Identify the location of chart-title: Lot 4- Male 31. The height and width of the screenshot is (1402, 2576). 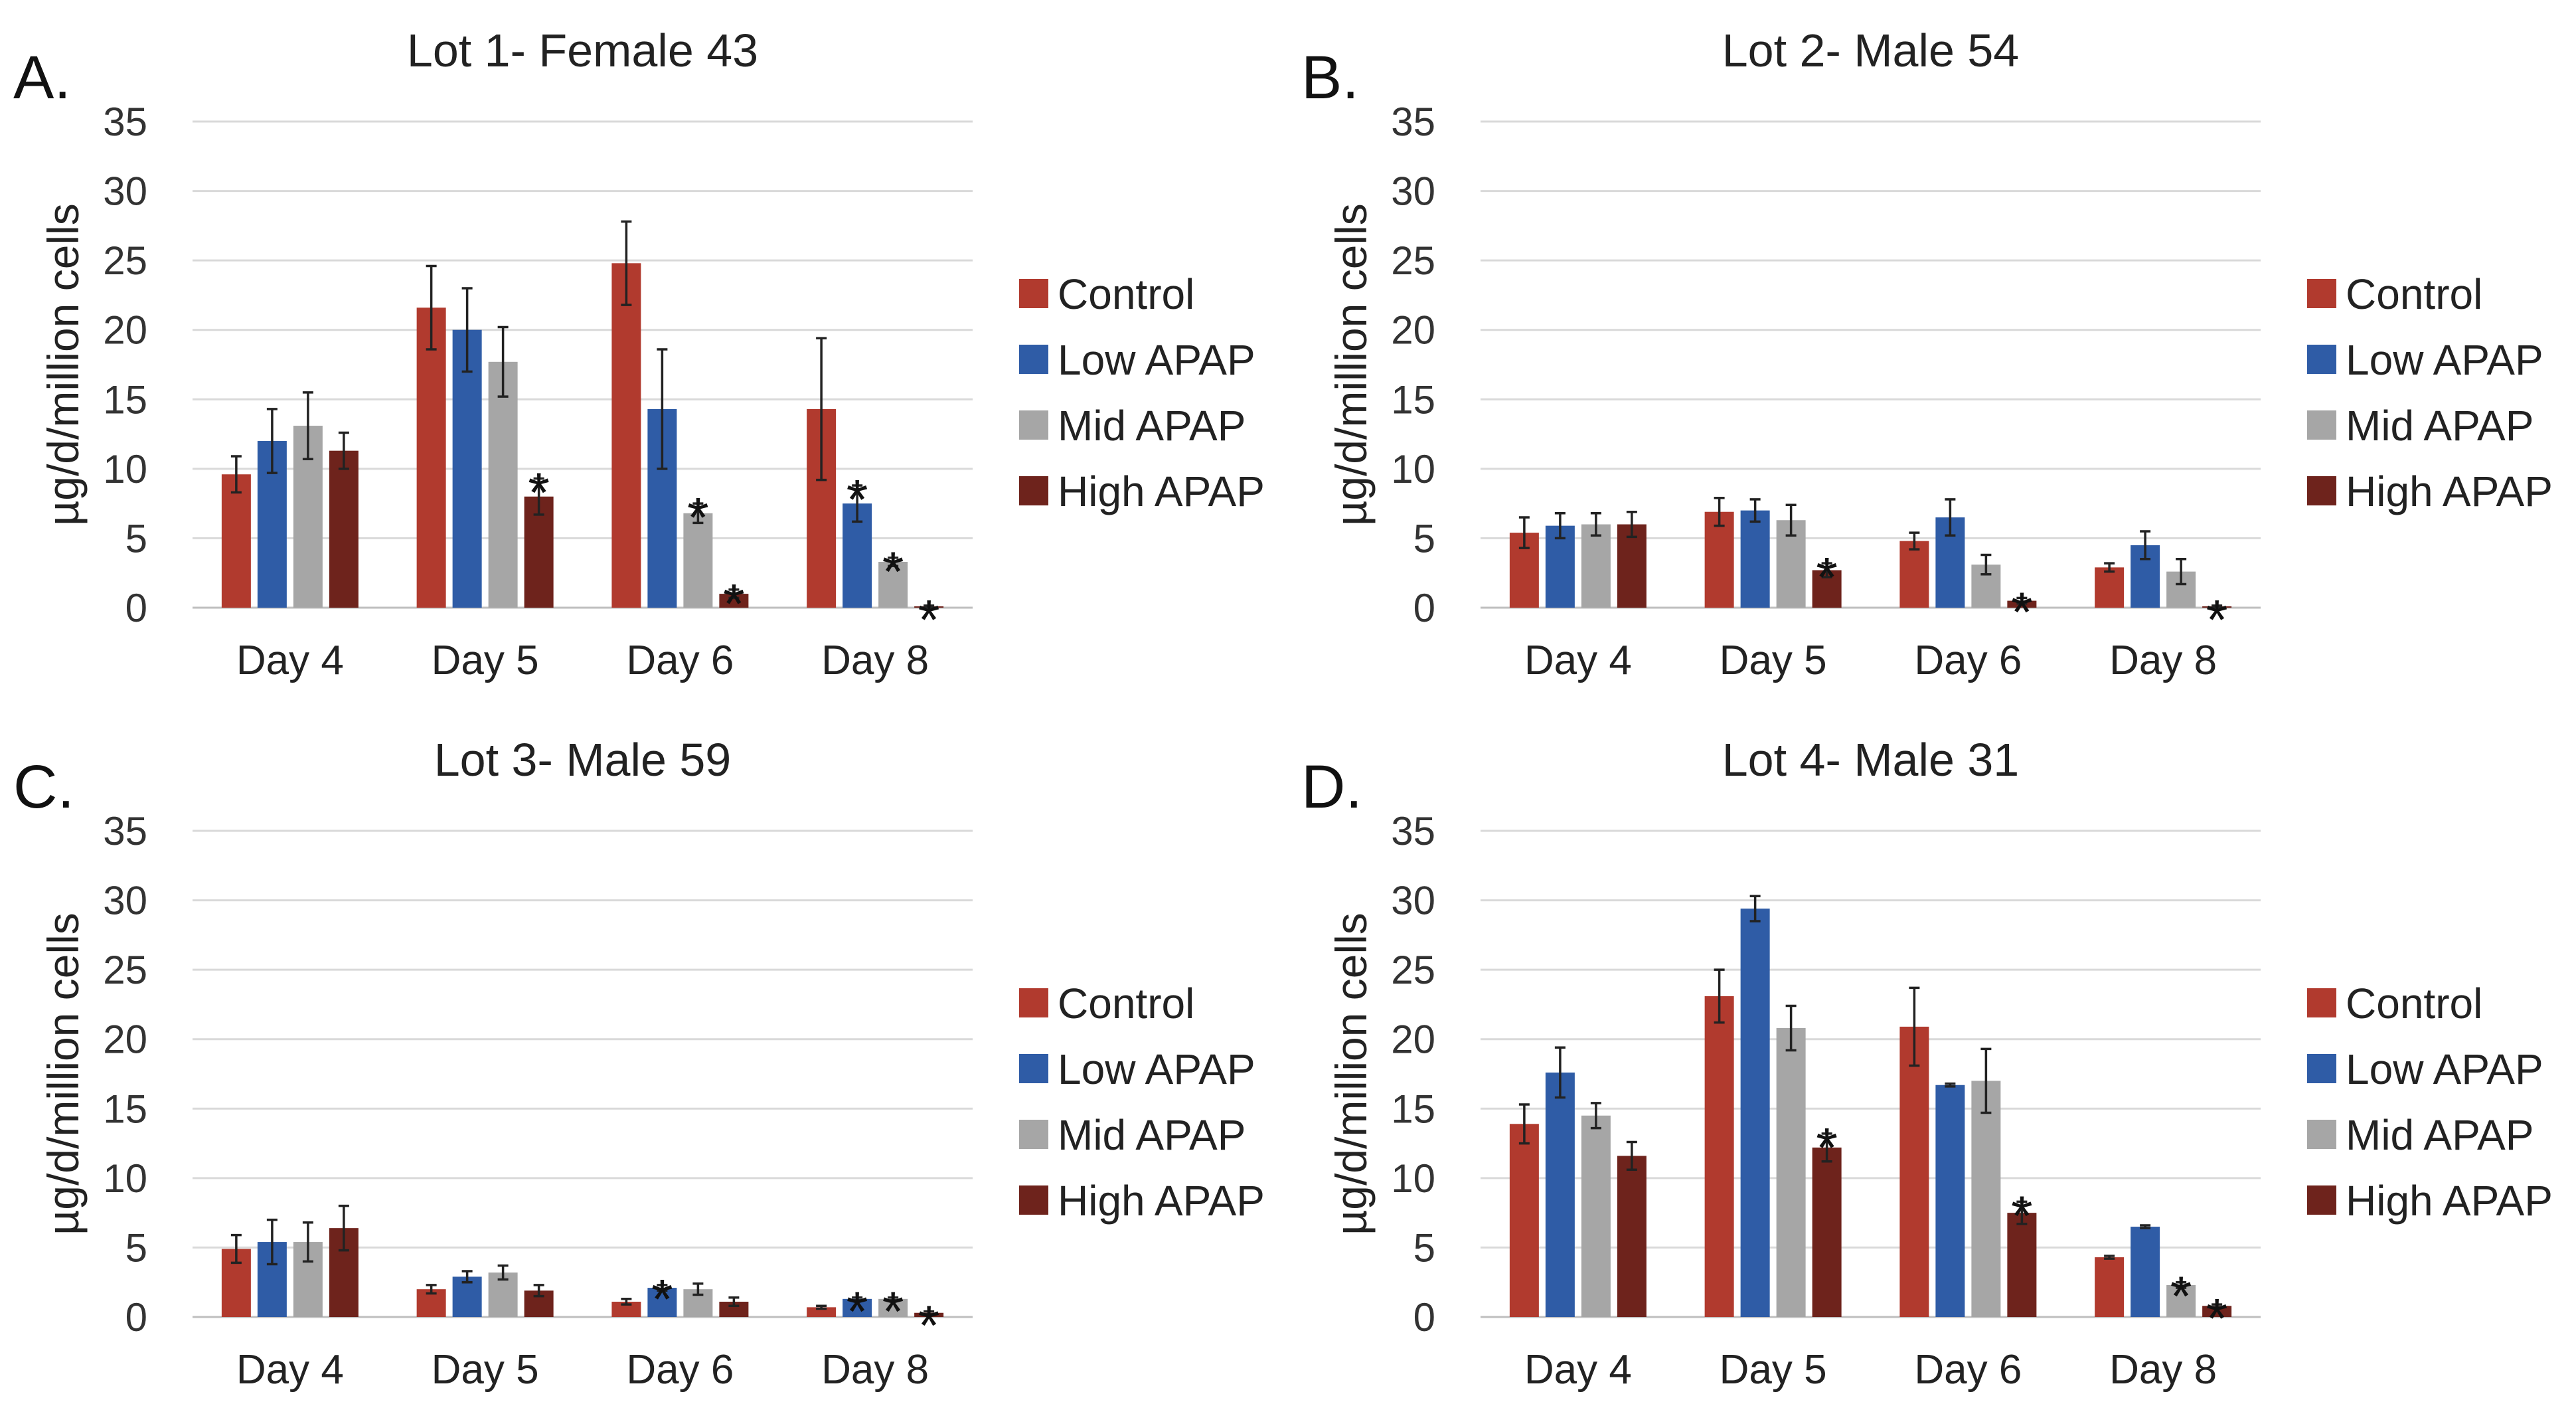
(1870, 760).